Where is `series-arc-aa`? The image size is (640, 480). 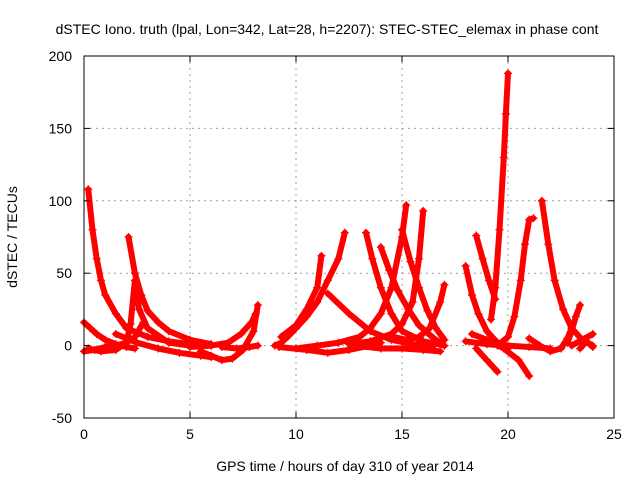
series-arc-aa is located at coordinates (515, 282).